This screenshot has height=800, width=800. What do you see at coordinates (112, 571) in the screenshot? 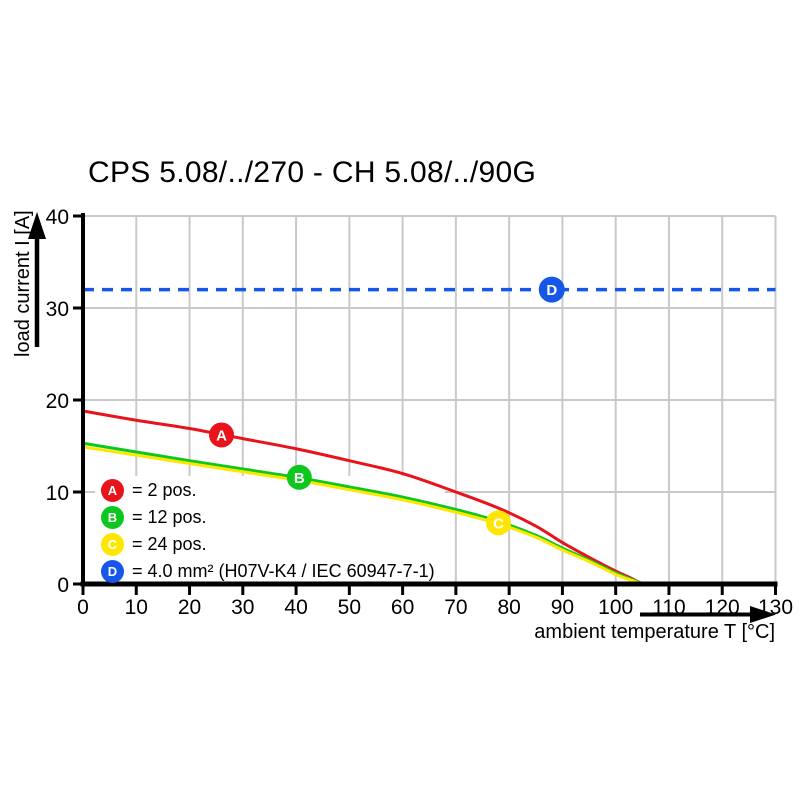
I see `legend-swatch-d-icon: D` at bounding box center [112, 571].